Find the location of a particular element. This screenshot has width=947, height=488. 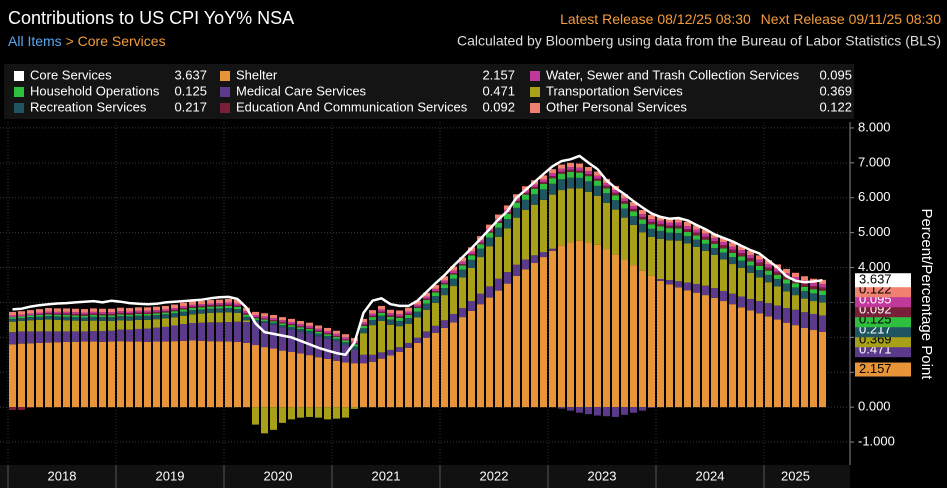

x-tick-label: 2023 is located at coordinates (602, 475).